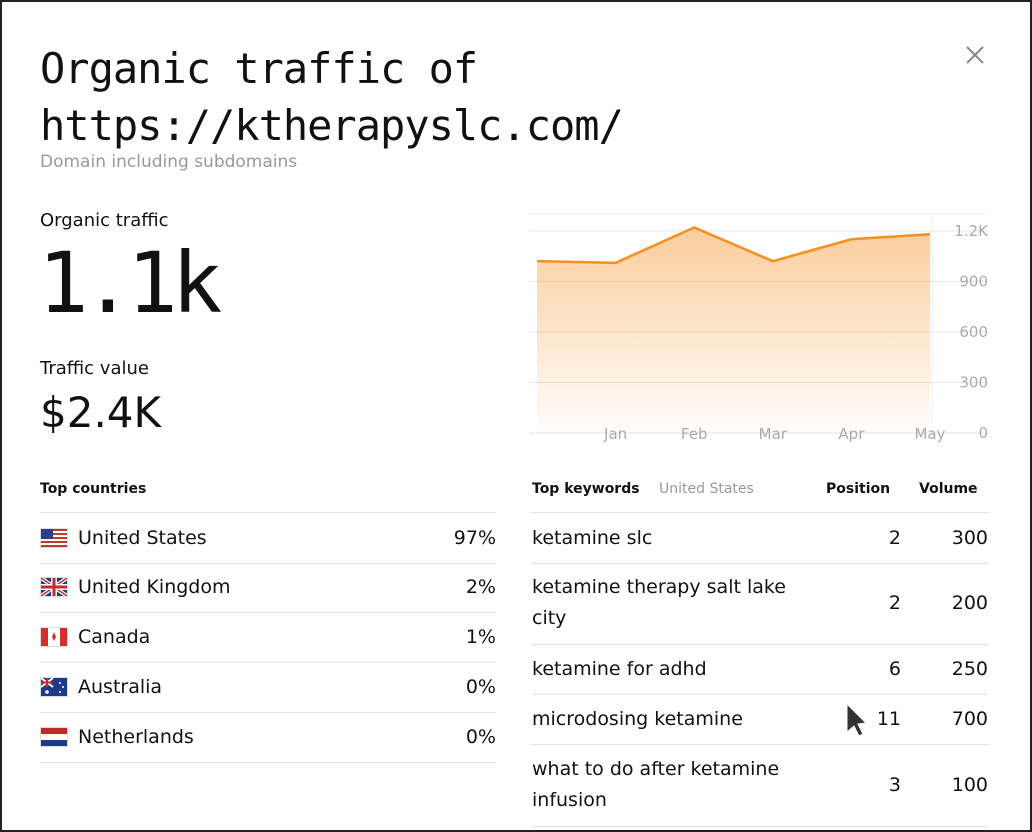  What do you see at coordinates (142, 538) in the screenshot?
I see `country-name: United States` at bounding box center [142, 538].